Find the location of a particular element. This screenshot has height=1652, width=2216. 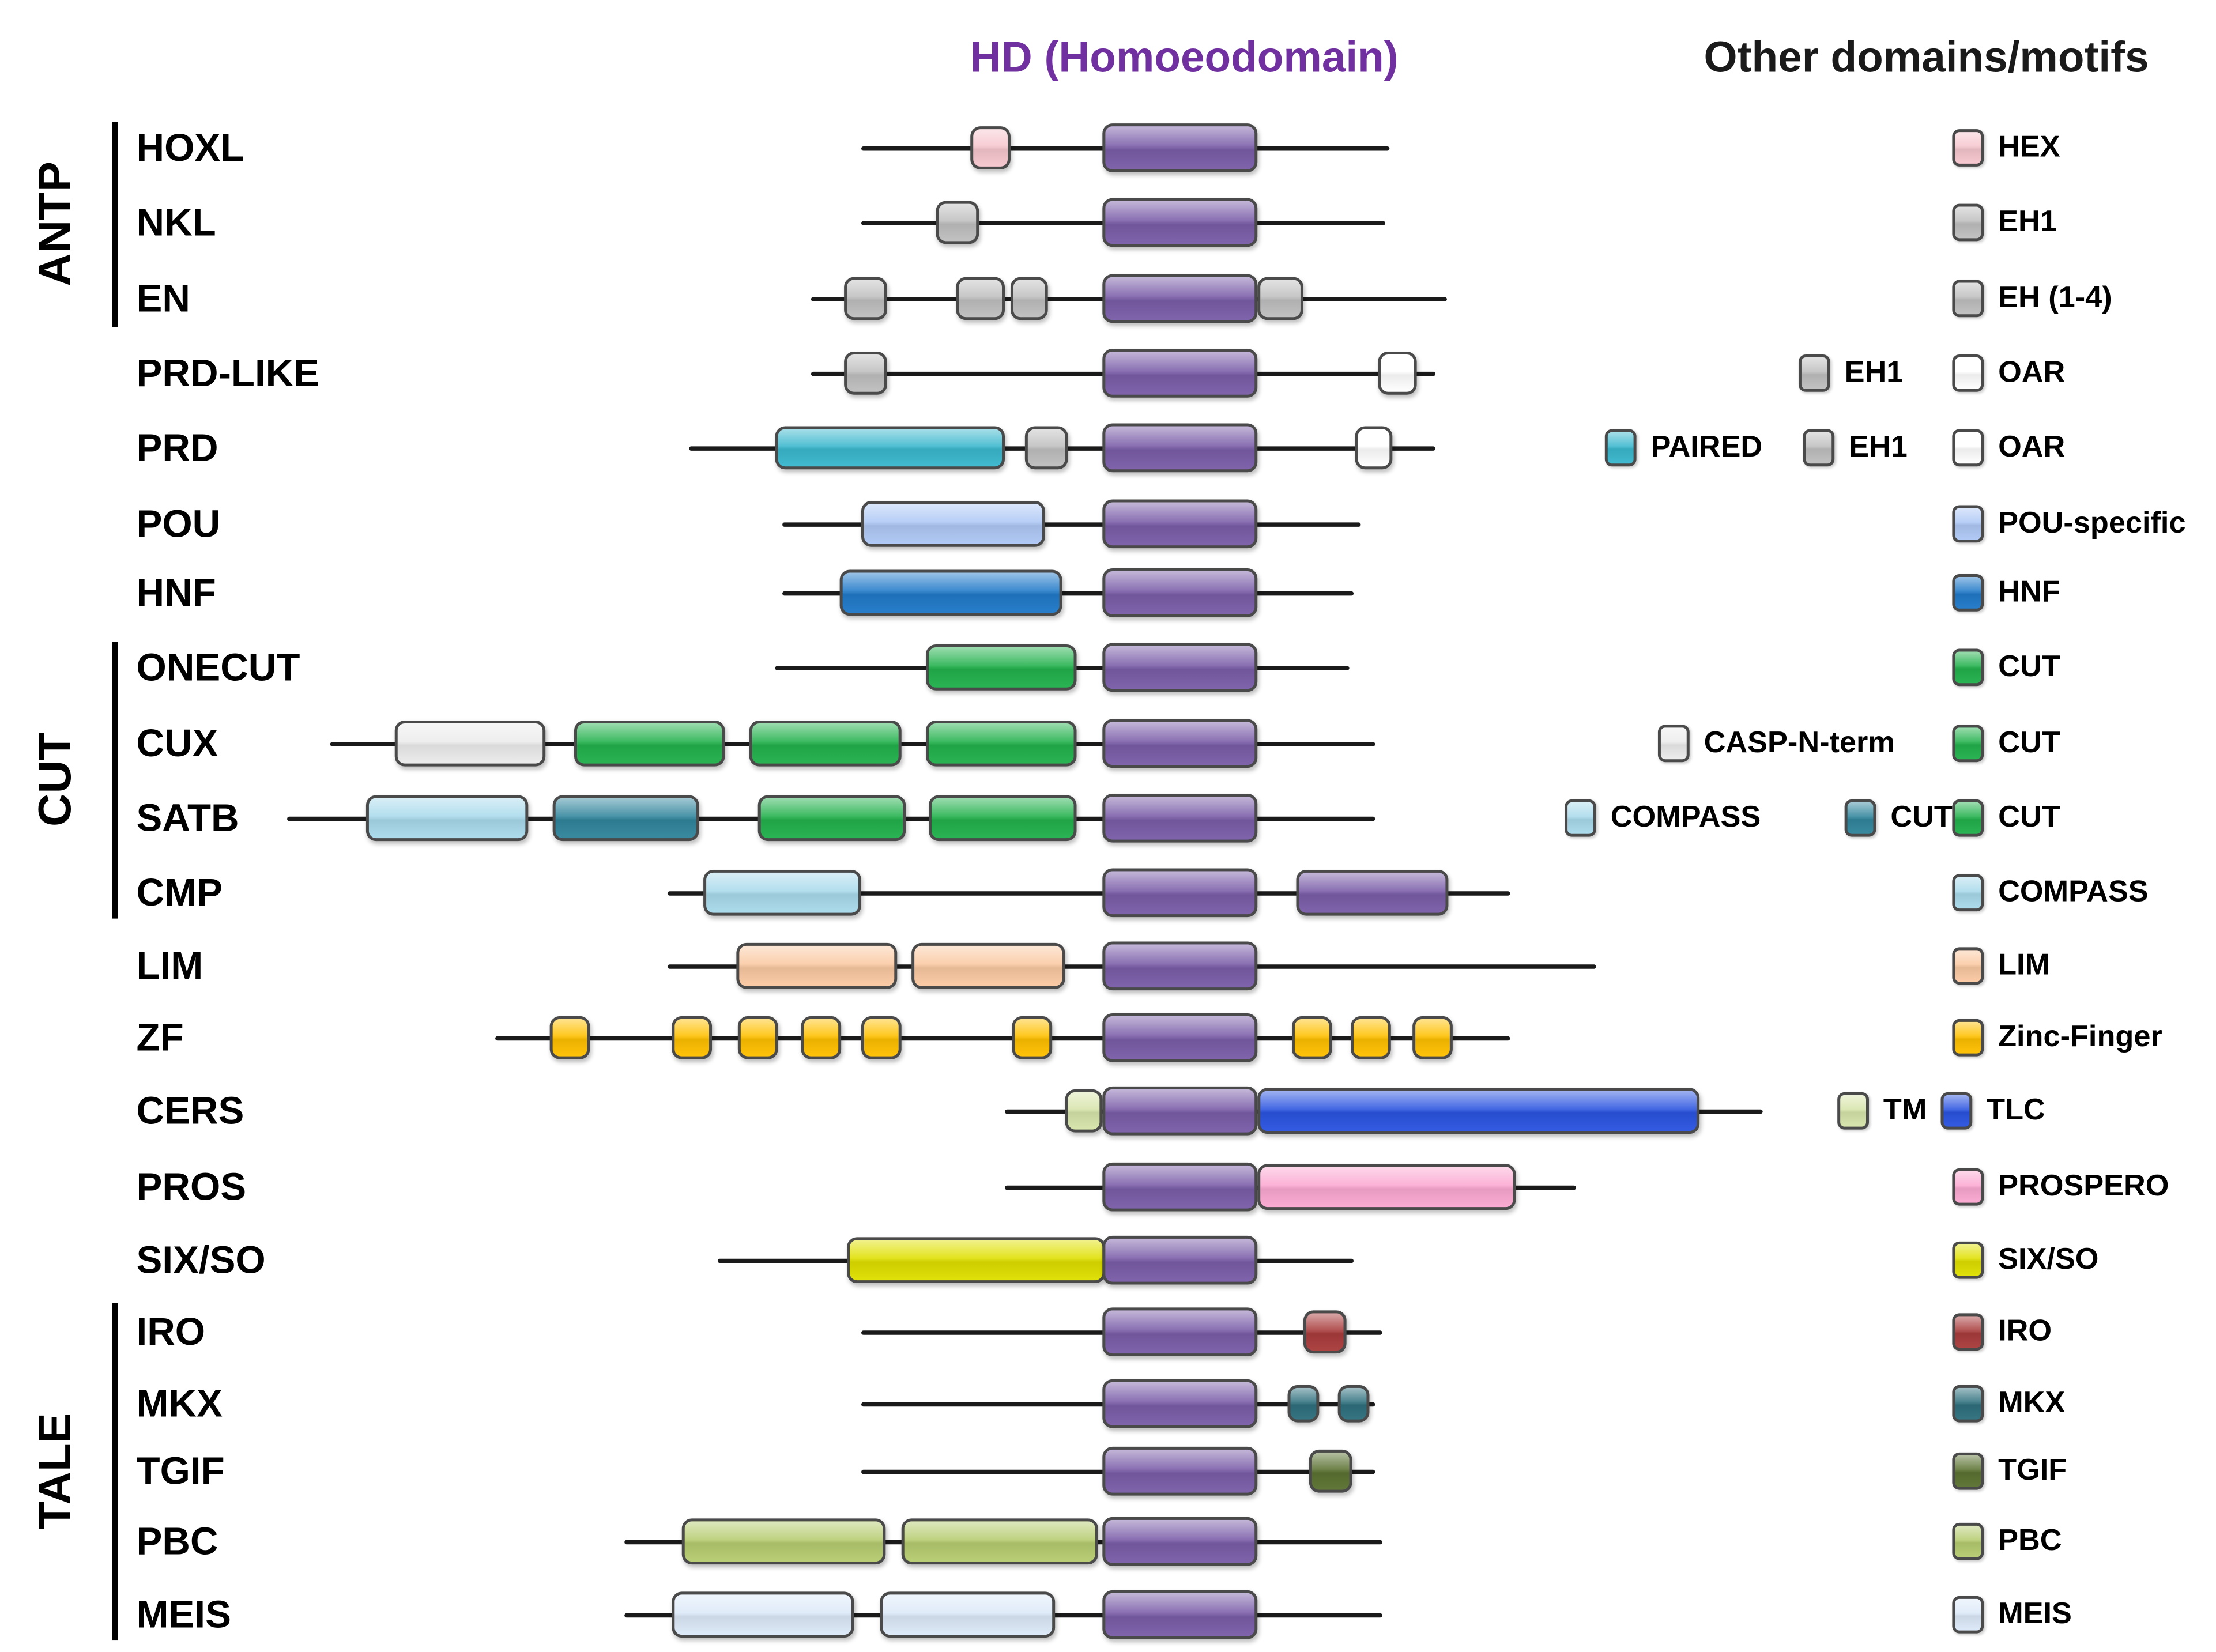

row-pbc: PBC PBC is located at coordinates (1108, 1541).